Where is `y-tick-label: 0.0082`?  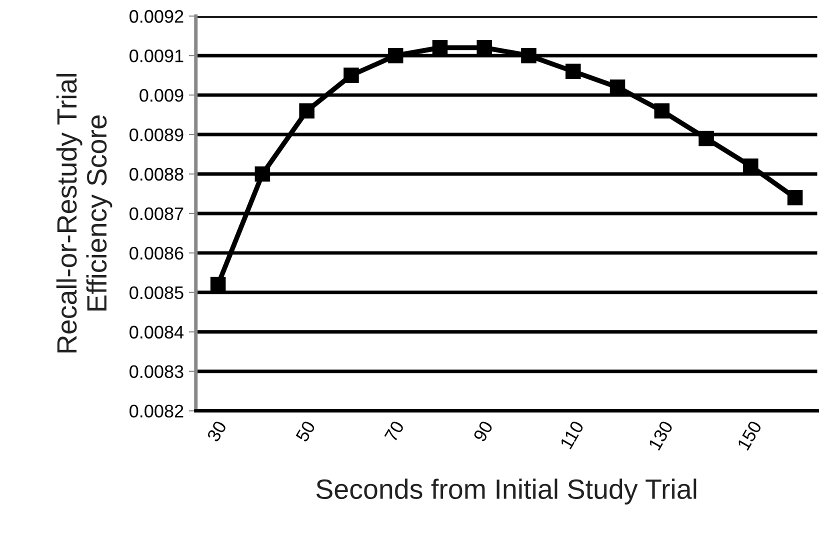
y-tick-label: 0.0082 is located at coordinates (157, 411).